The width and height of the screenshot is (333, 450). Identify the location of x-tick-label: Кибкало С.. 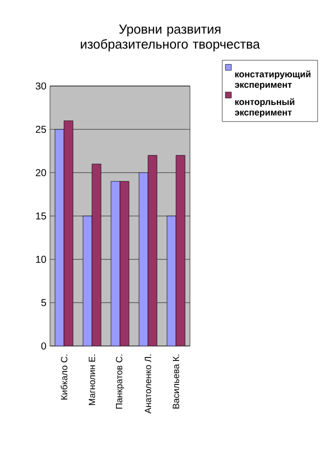
(64, 377).